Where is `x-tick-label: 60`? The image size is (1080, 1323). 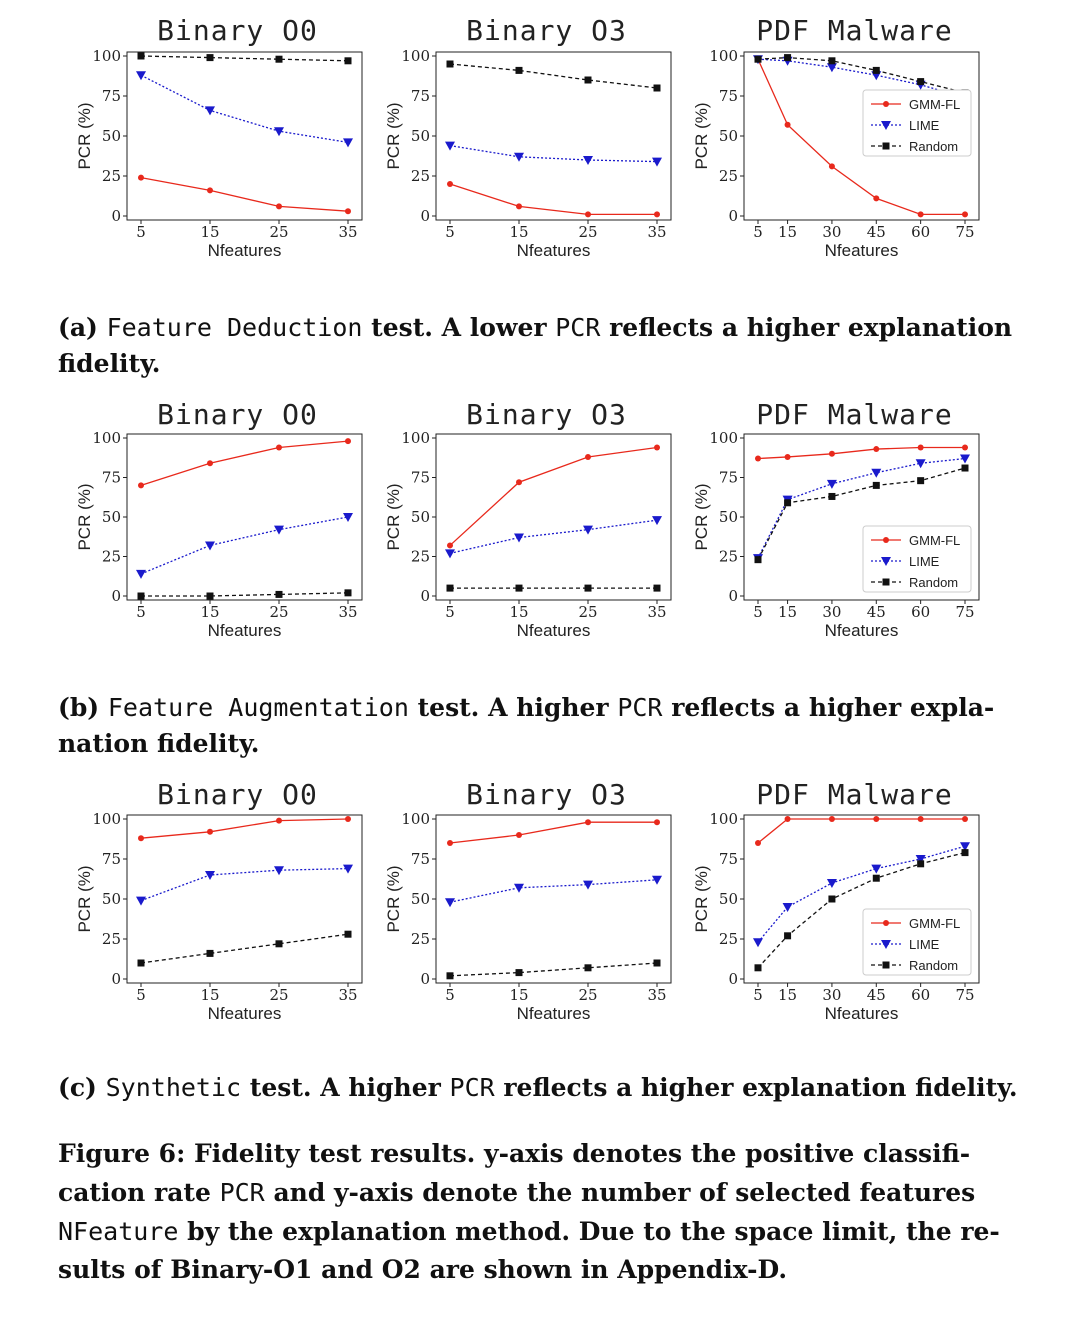 x-tick-label: 60 is located at coordinates (920, 995).